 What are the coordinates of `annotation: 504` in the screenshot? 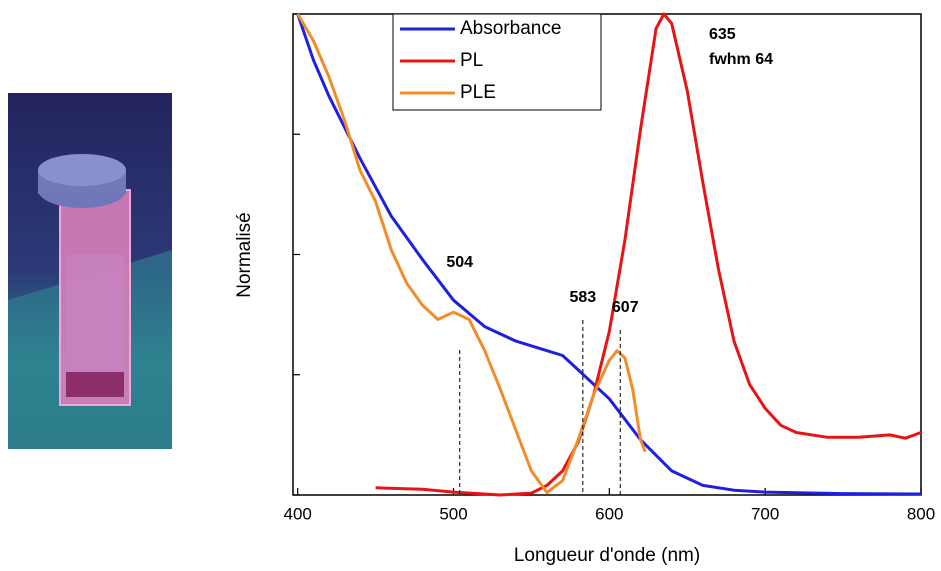 It's located at (459, 262).